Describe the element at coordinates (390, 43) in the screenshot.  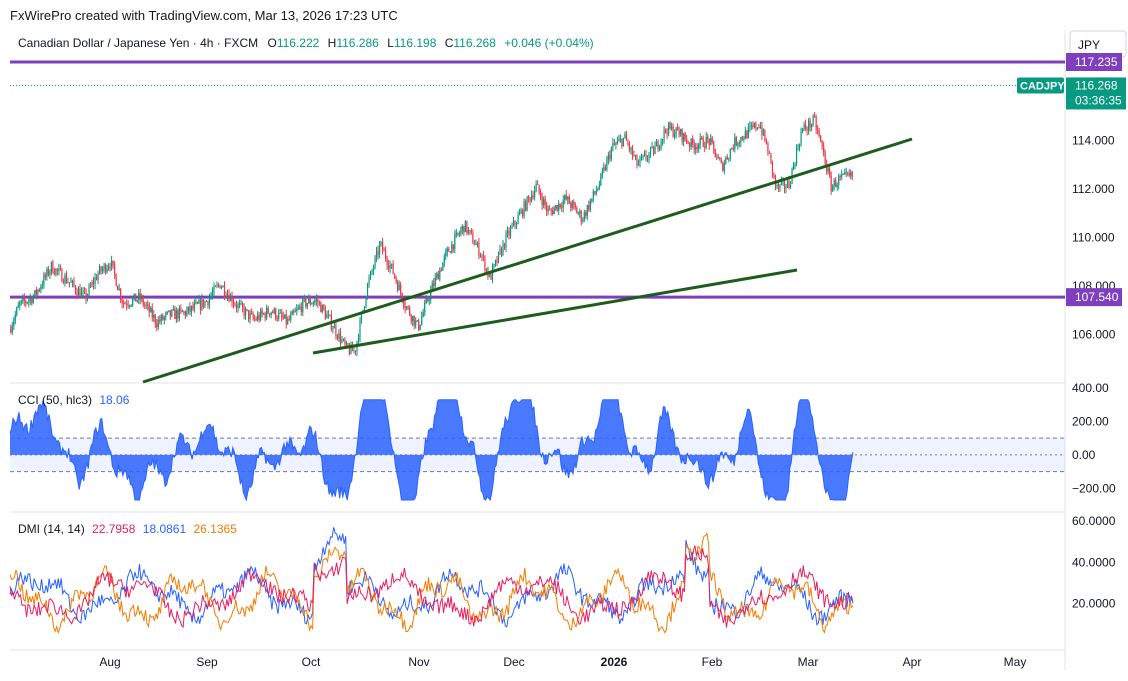
I see `low-key: L` at that location.